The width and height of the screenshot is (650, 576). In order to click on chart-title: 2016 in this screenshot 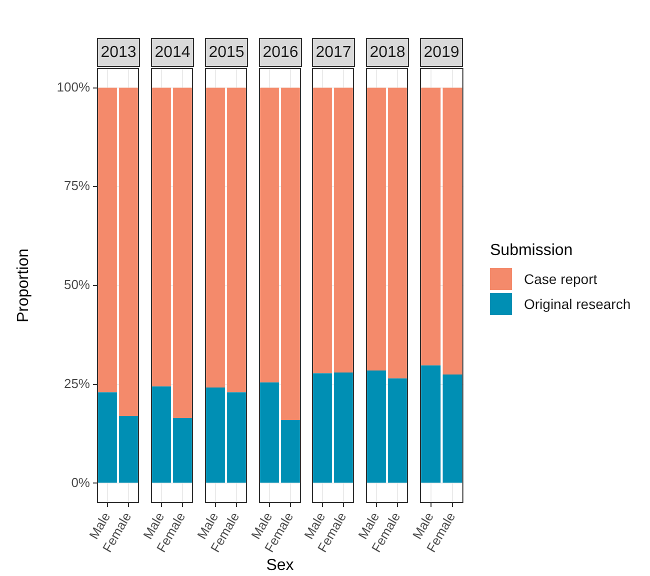, I will do `click(280, 52)`.